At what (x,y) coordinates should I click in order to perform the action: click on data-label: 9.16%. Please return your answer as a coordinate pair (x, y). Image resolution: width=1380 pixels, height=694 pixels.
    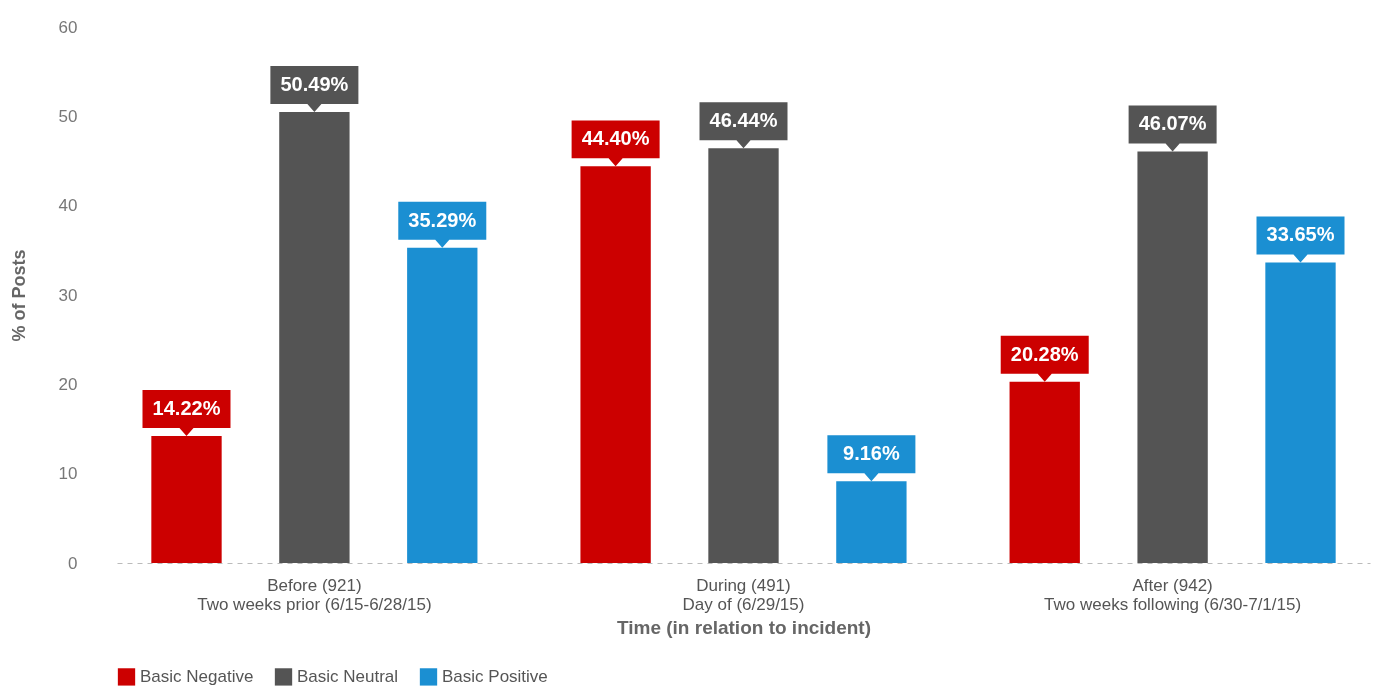
    Looking at the image, I should click on (871, 453).